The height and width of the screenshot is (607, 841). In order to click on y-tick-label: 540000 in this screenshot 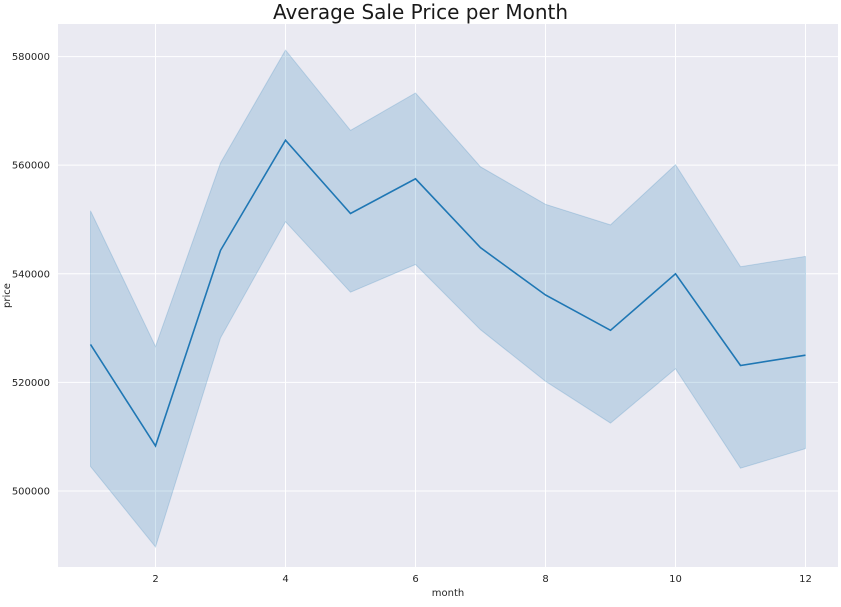, I will do `click(31, 274)`.